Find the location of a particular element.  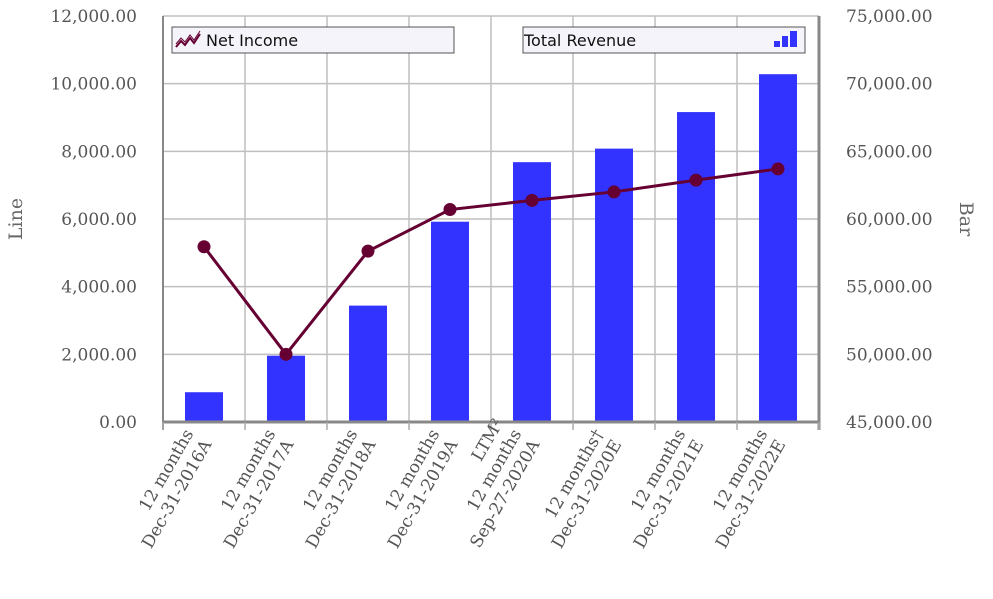

y-tick-label: 6,000.00 is located at coordinates (99, 220).